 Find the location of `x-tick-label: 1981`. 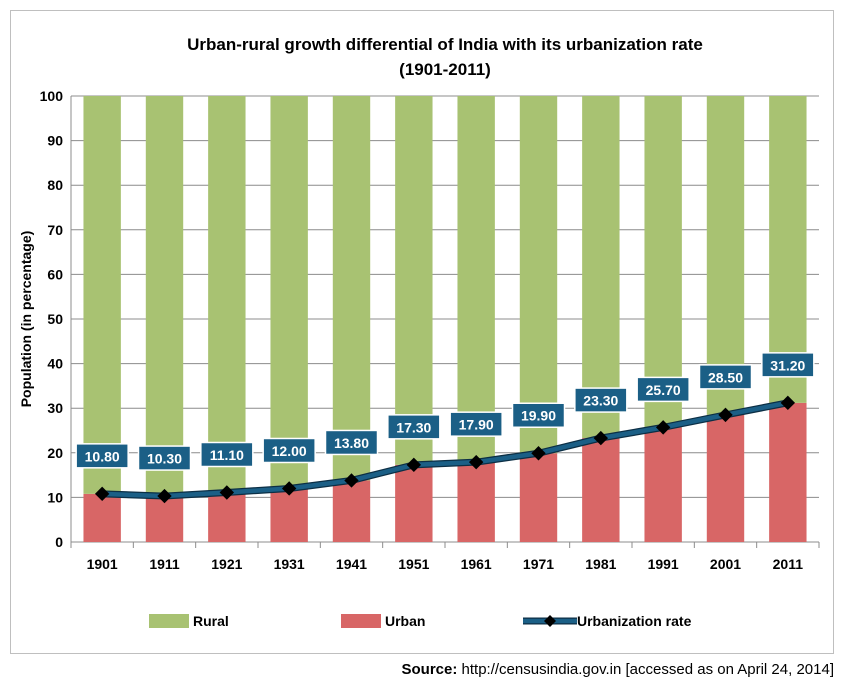

x-tick-label: 1981 is located at coordinates (600, 564).